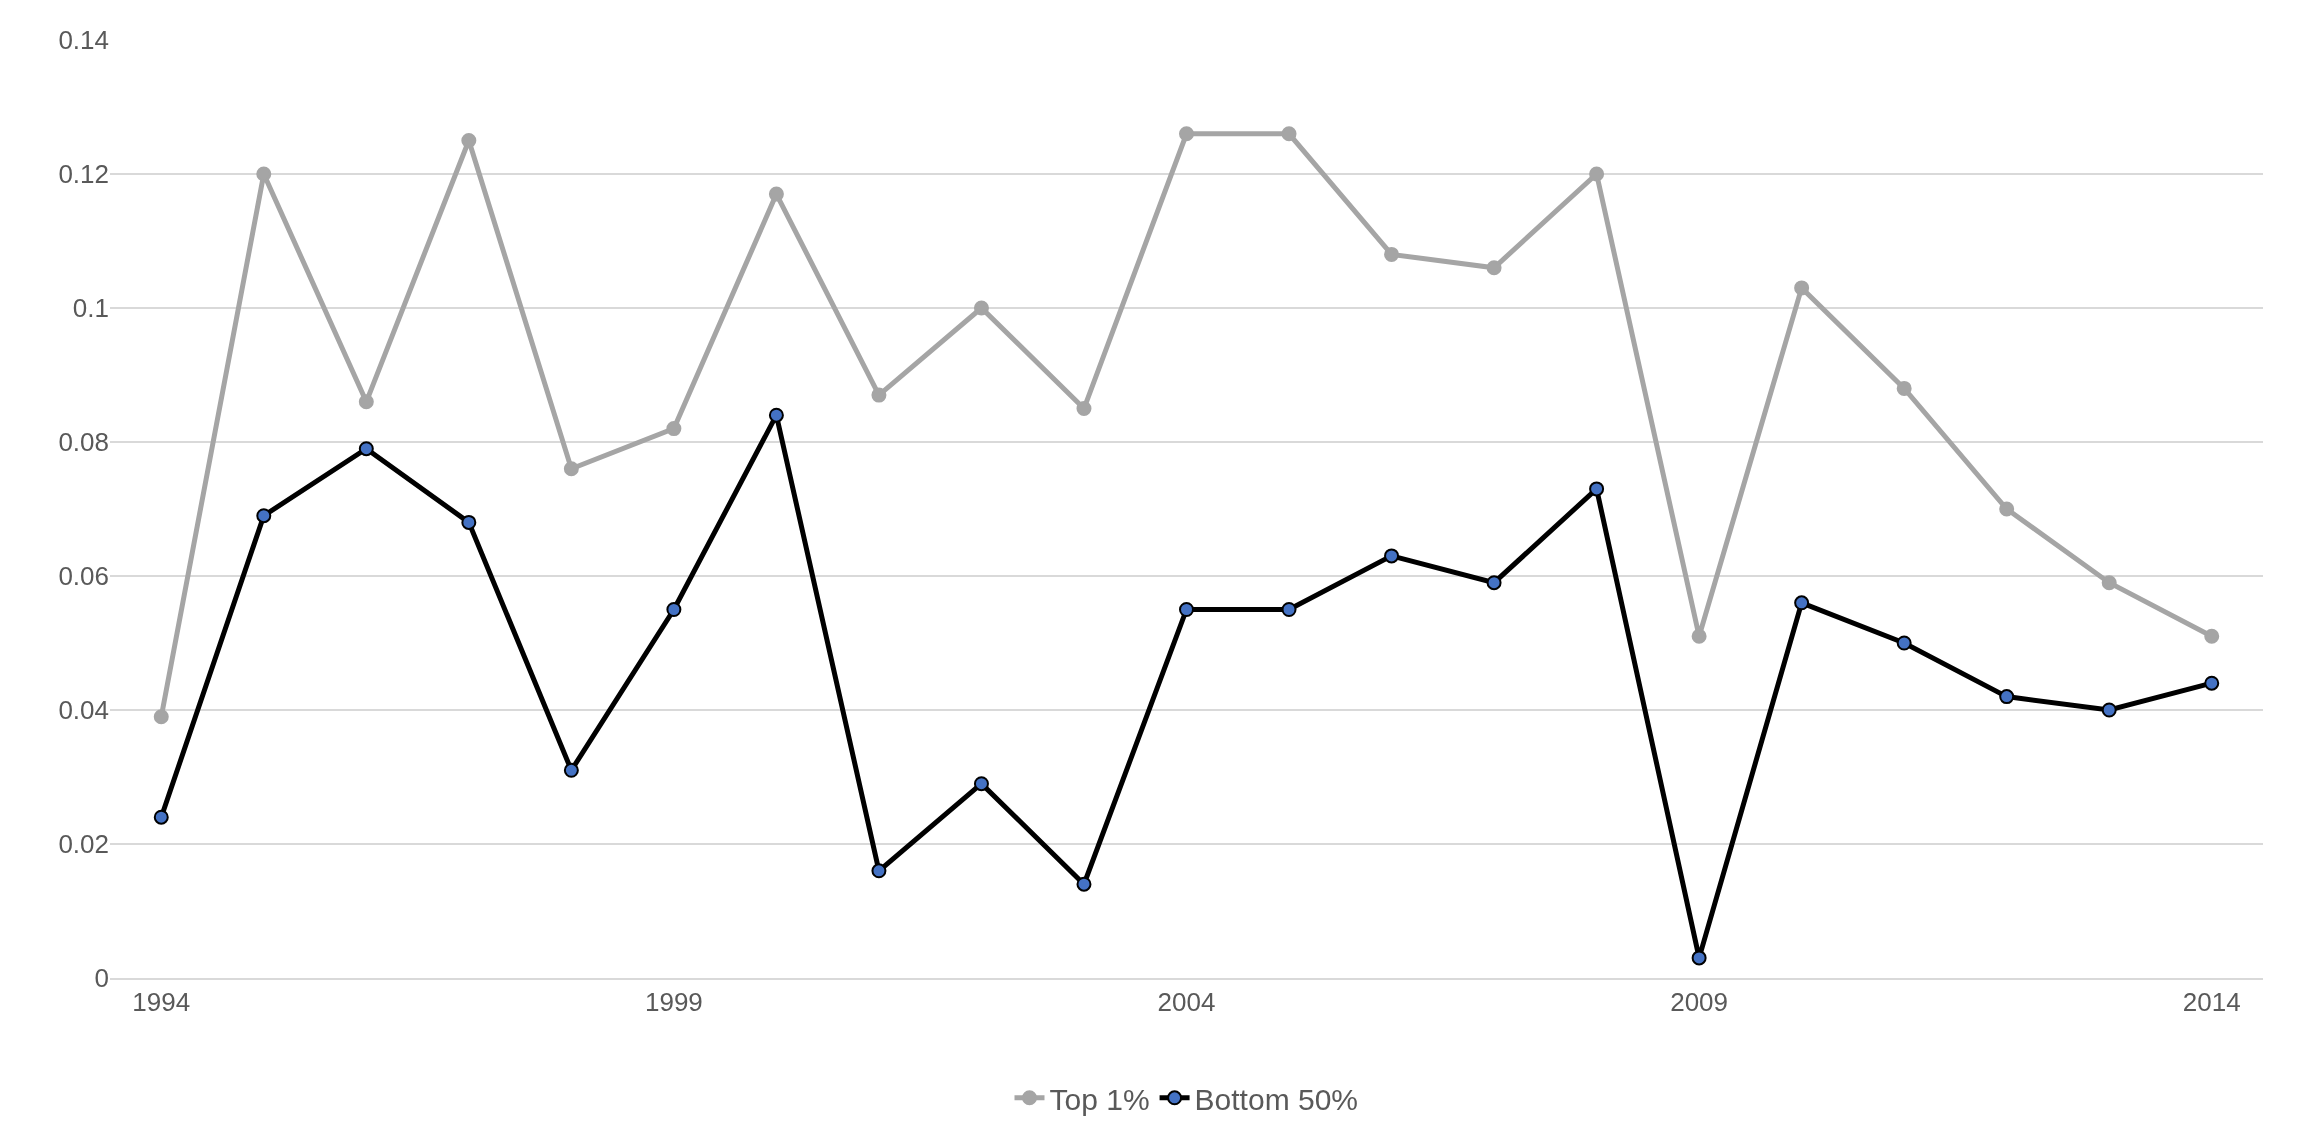 The width and height of the screenshot is (2323, 1148). What do you see at coordinates (2211, 1002) in the screenshot?
I see `x-tick-label: 2014` at bounding box center [2211, 1002].